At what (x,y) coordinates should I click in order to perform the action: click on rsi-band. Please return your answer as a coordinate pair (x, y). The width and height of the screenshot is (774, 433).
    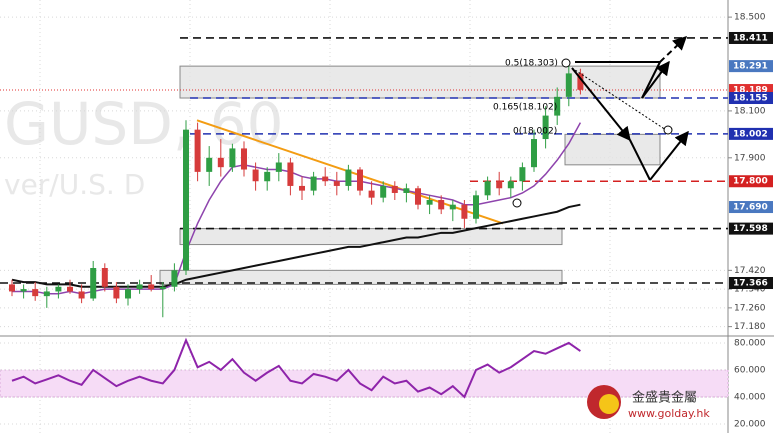
    Looking at the image, I should click on (364, 383).